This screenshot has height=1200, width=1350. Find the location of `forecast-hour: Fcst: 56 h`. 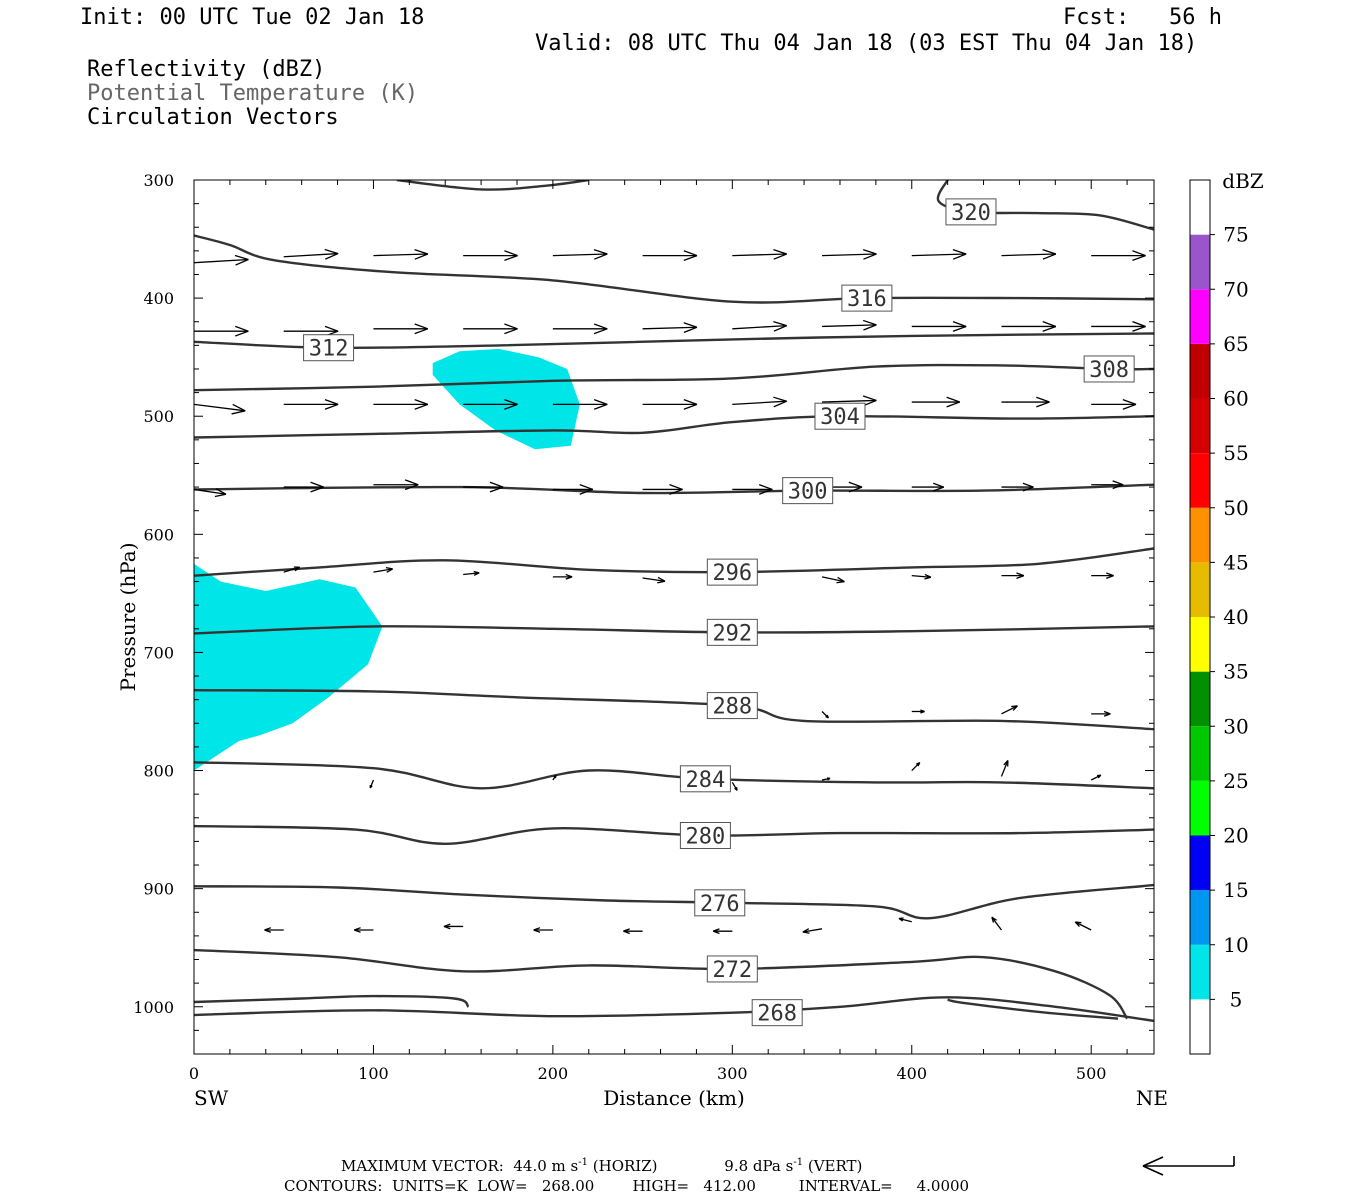

forecast-hour: Fcst: 56 h is located at coordinates (1142, 17).